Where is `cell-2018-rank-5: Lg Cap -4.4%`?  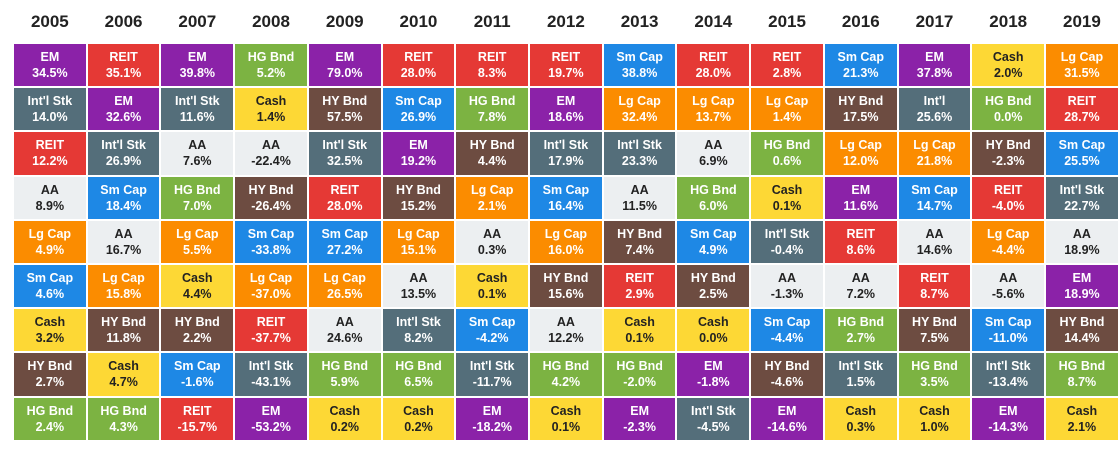 cell-2018-rank-5: Lg Cap -4.4% is located at coordinates (1009, 242).